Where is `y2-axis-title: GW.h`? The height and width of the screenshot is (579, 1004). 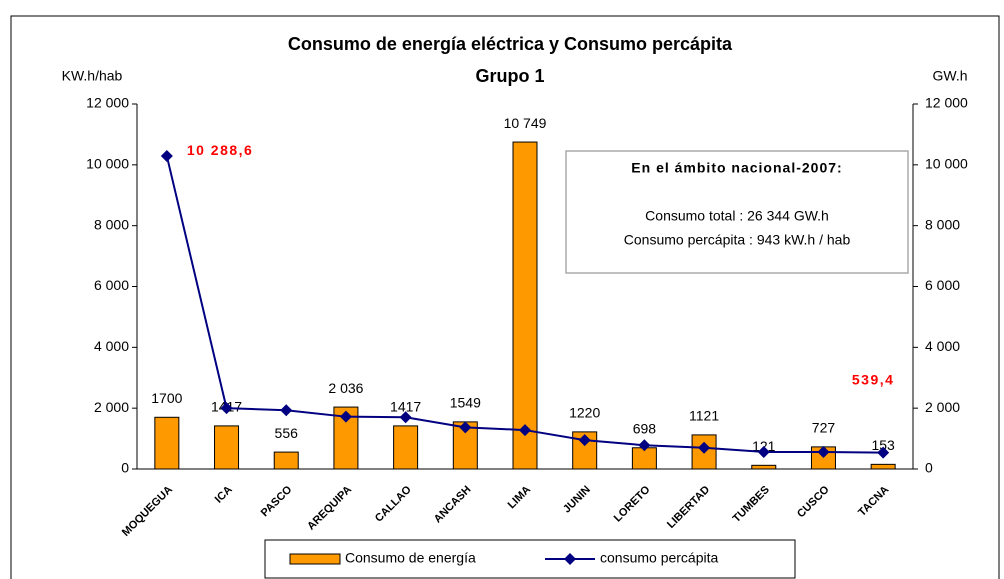 y2-axis-title: GW.h is located at coordinates (949, 76).